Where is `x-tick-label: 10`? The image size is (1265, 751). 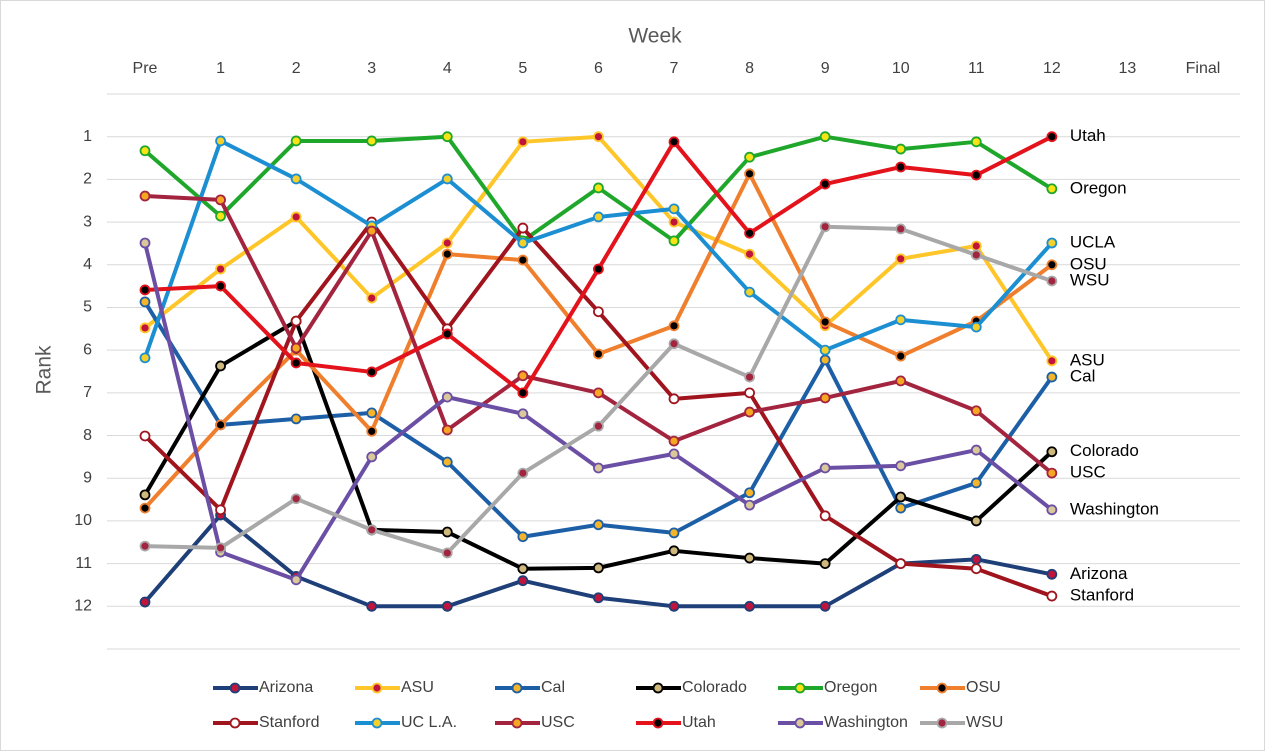 x-tick-label: 10 is located at coordinates (901, 68).